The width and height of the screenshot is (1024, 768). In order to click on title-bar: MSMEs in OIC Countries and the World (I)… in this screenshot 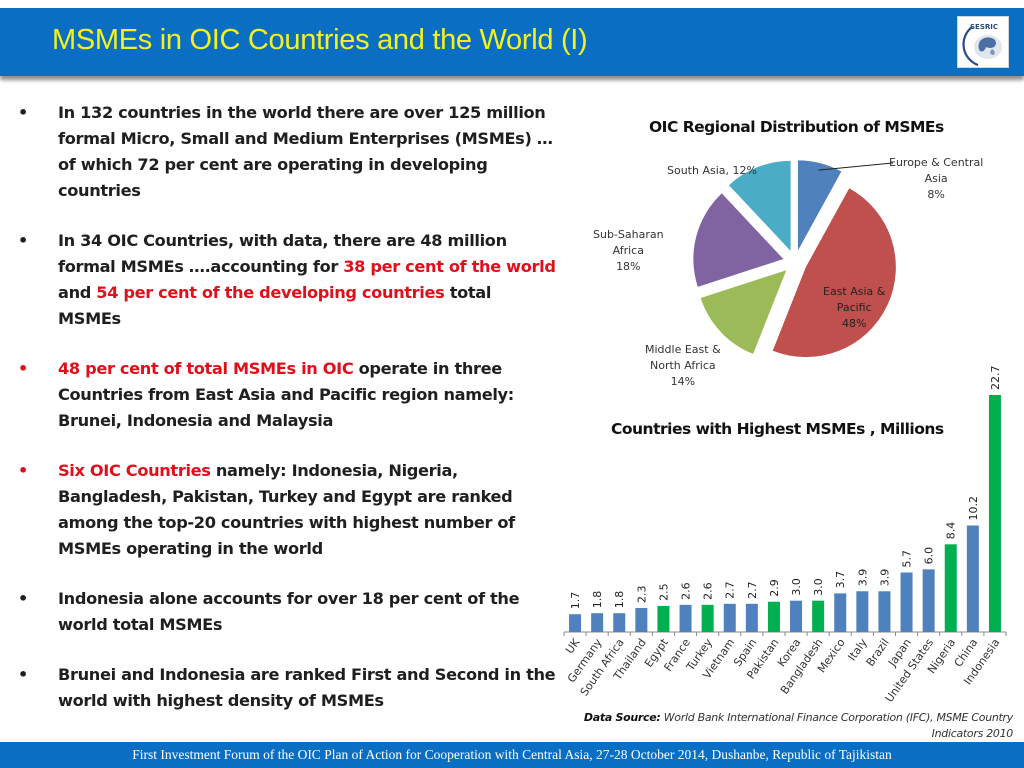, I will do `click(512, 42)`.